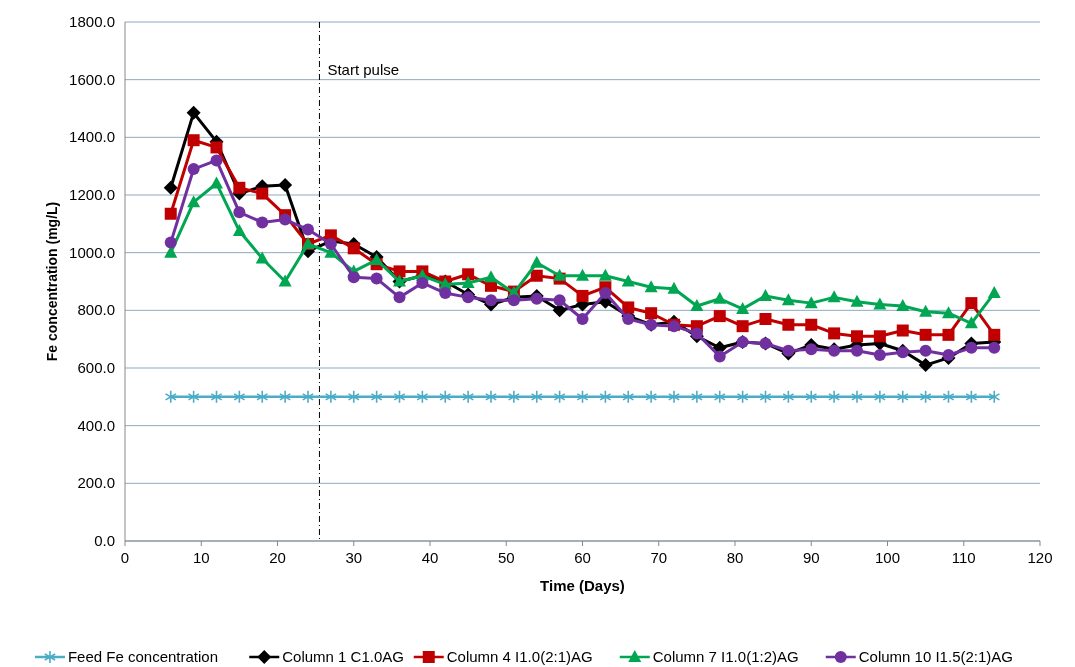 The image size is (1075, 667). Describe the element at coordinates (96, 483) in the screenshot. I see `y-tick-label: 200.0` at that location.